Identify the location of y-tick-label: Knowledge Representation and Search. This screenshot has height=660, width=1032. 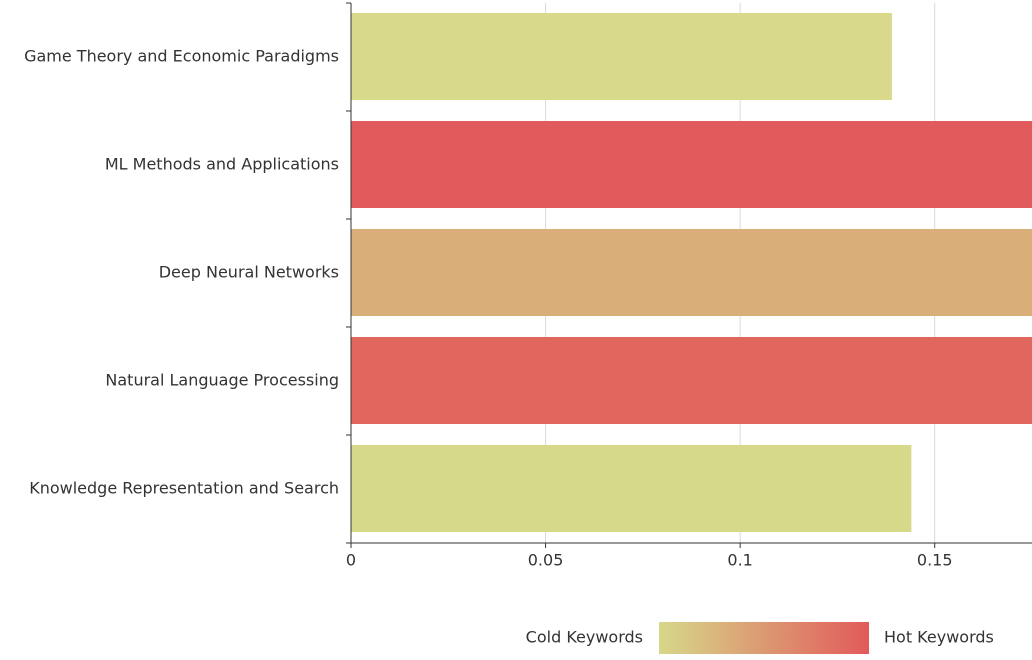
(184, 488).